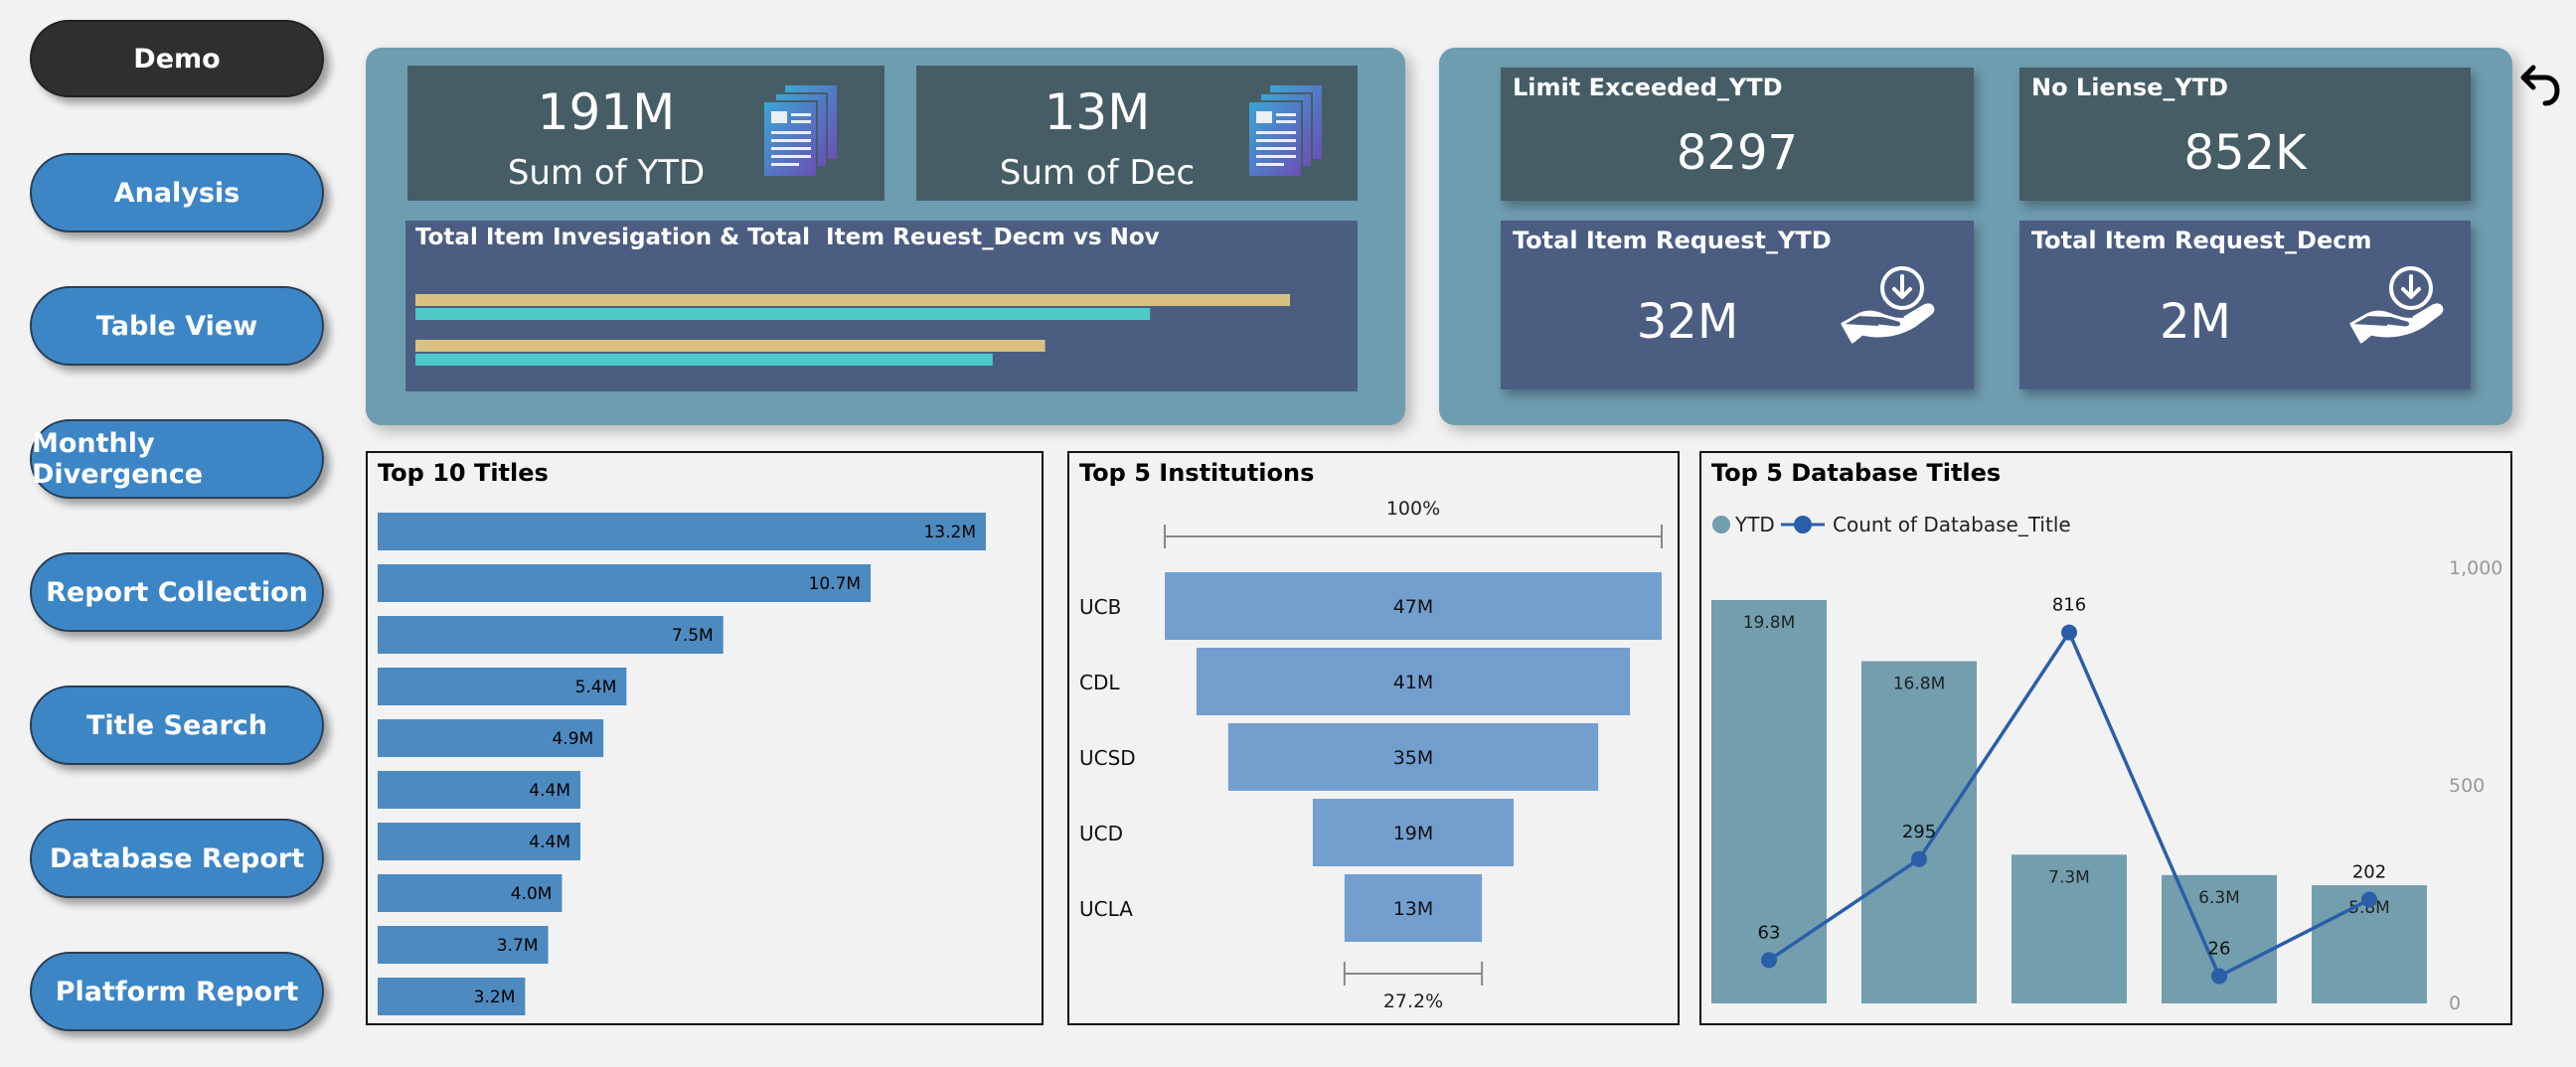 This screenshot has width=2576, height=1067. Describe the element at coordinates (949, 532) in the screenshot. I see `title-bar-label: 13.2M` at that location.